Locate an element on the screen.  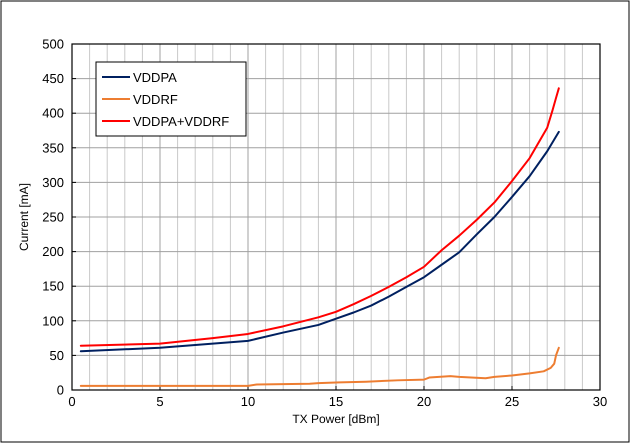
y-tick-label: 100 is located at coordinates (53, 320).